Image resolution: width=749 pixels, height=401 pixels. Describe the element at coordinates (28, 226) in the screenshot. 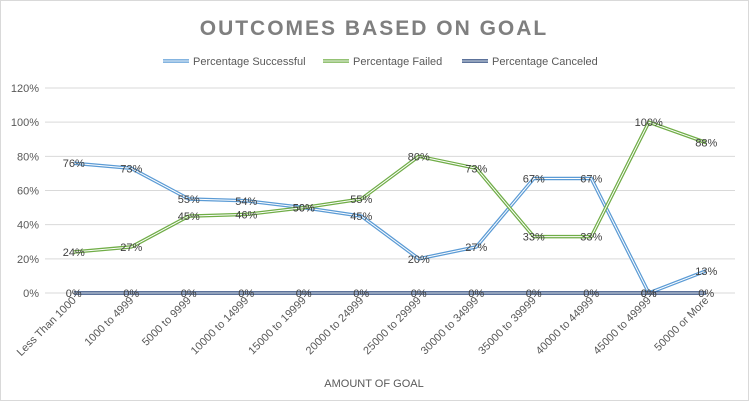

I see `y-tick-label: 40%` at that location.